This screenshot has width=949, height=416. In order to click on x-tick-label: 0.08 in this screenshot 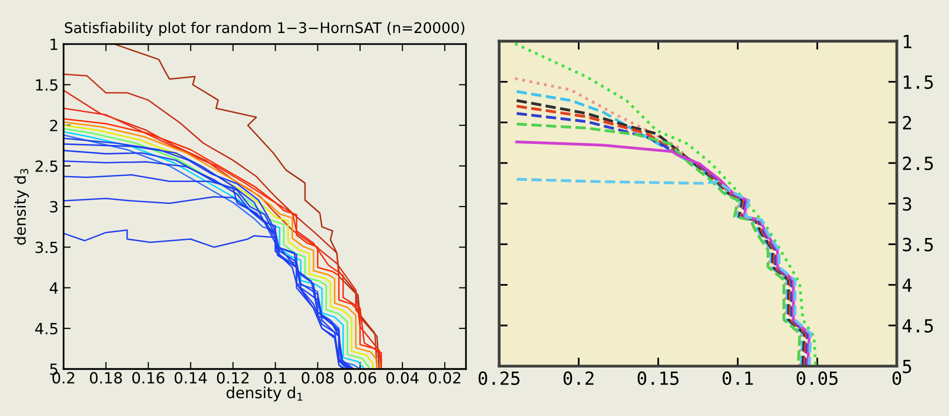, I will do `click(318, 378)`.